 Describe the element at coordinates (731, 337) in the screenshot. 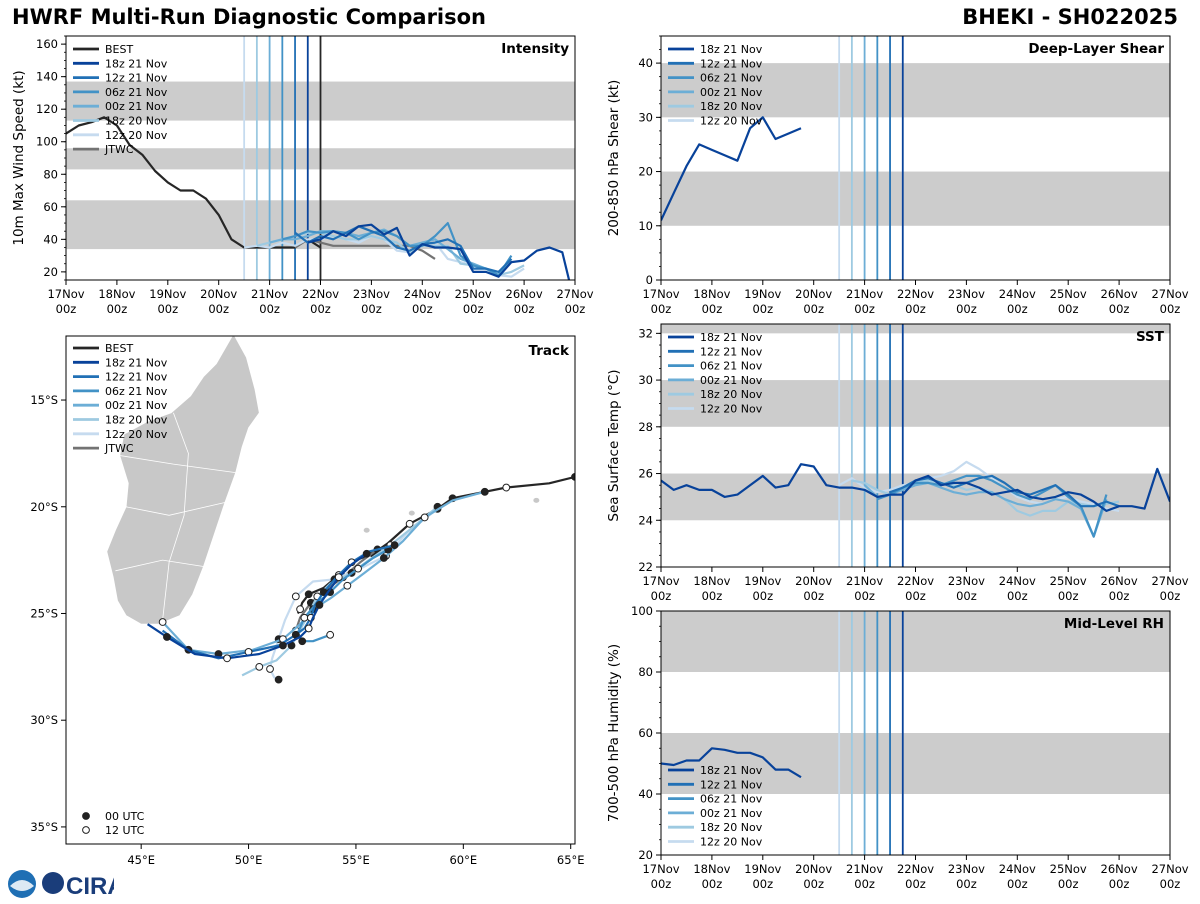

I see `sst-legend-label-18z-21-nov: 18z 21 Nov` at that location.